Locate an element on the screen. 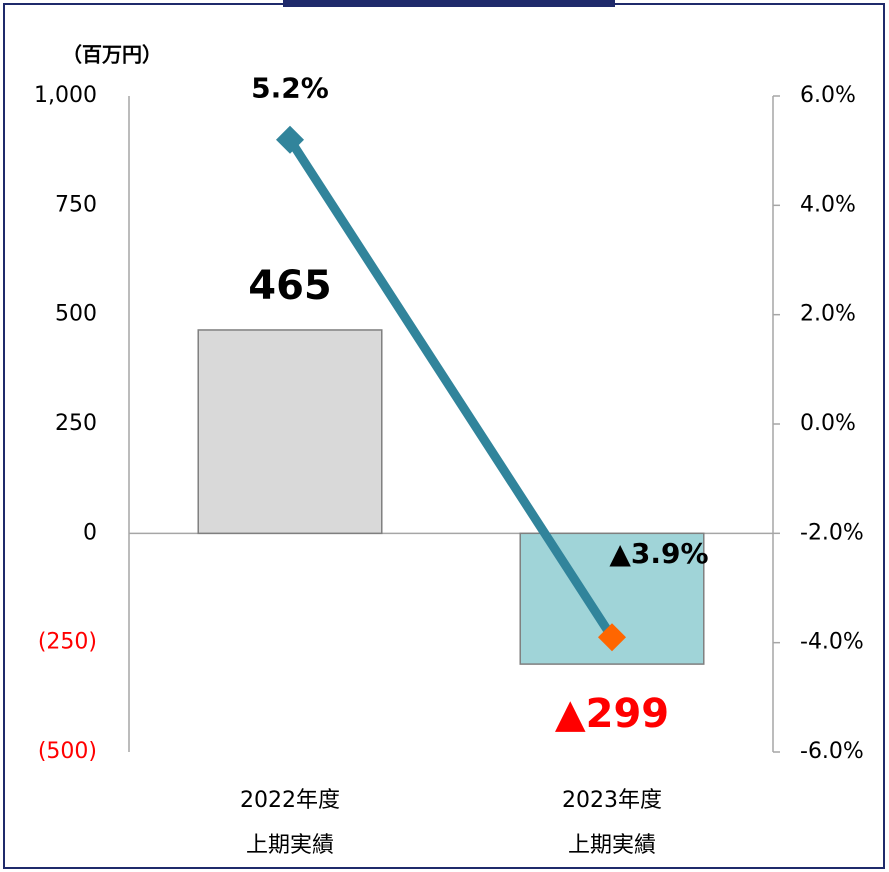  y2-tick-label: -6.0% is located at coordinates (832, 751).